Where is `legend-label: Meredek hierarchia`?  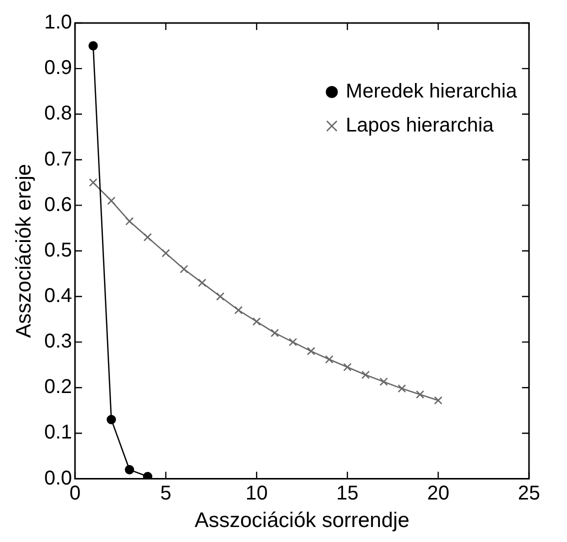 legend-label: Meredek hierarchia is located at coordinates (432, 91).